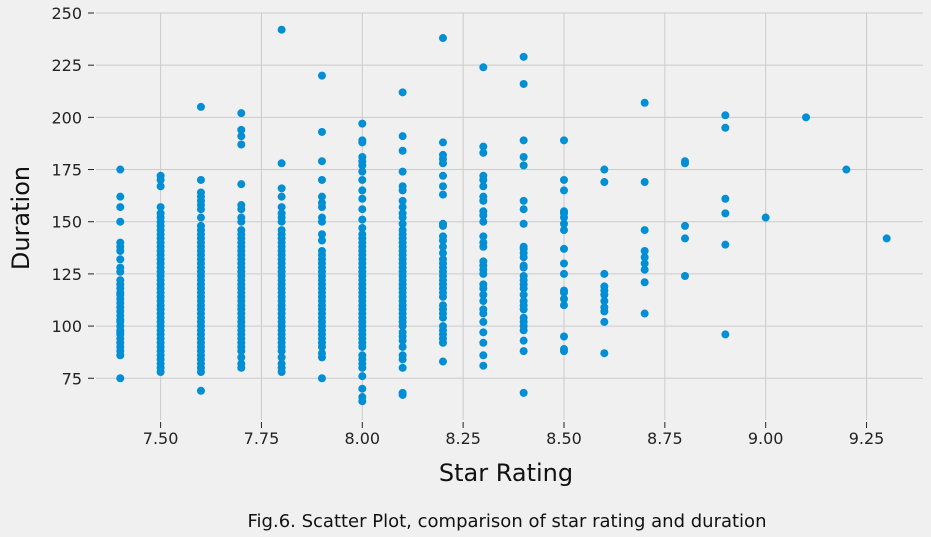  I want to click on x-tick-label: 7.75, so click(262, 438).